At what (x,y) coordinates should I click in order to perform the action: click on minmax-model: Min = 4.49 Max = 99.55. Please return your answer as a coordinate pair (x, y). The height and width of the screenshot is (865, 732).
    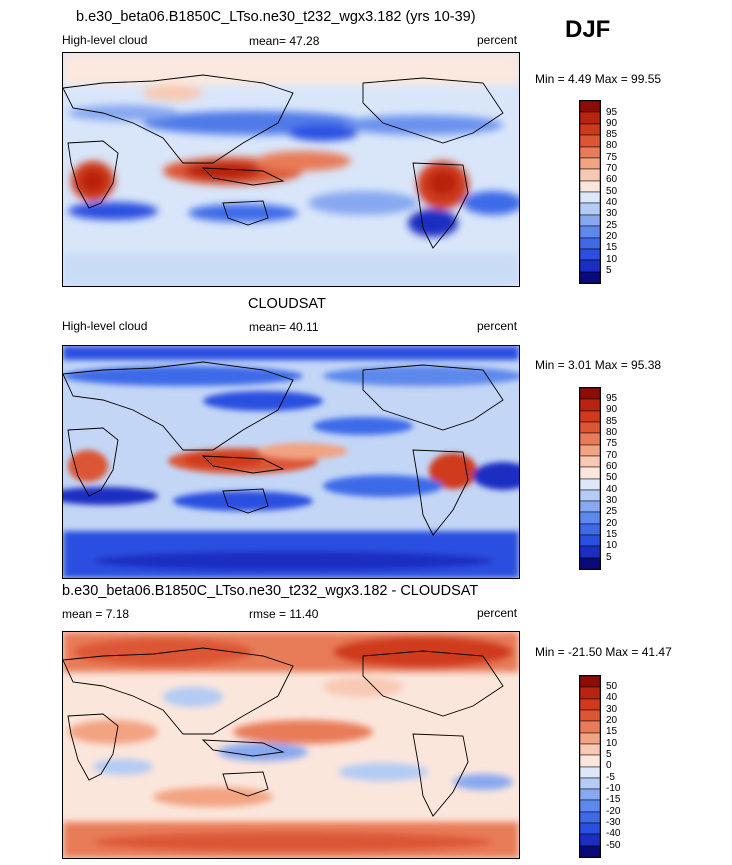
    Looking at the image, I should click on (598, 79).